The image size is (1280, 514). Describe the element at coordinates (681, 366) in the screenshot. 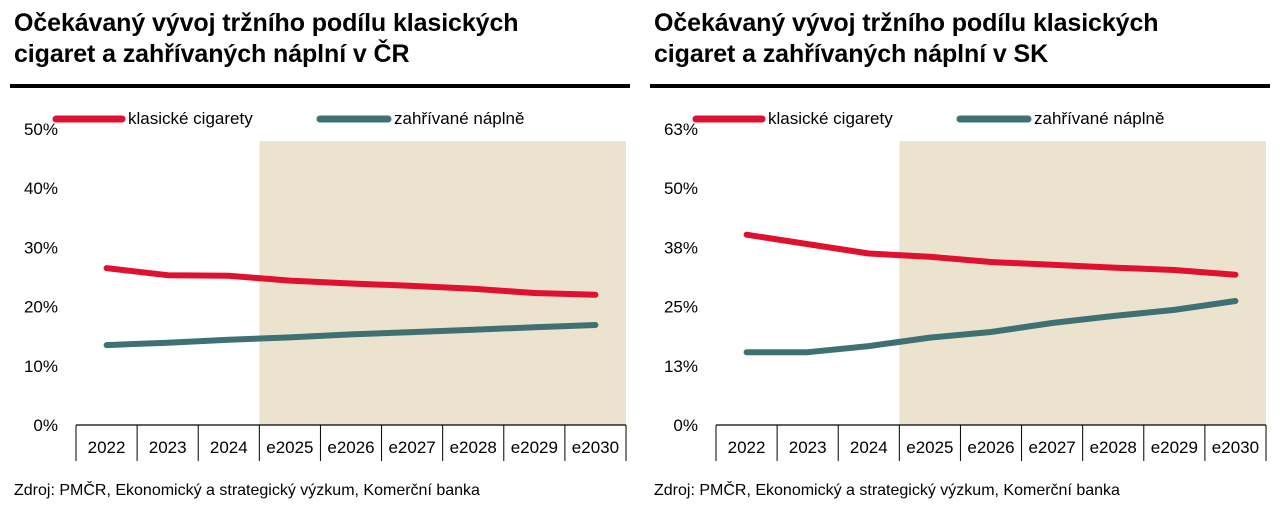

I see `y-tick-label: 13%` at that location.